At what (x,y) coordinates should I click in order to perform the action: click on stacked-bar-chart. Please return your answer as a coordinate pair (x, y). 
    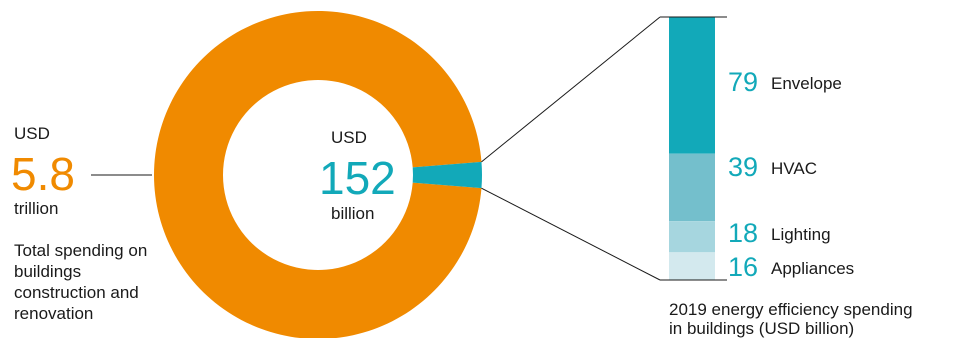
    Looking at the image, I should click on (692, 148).